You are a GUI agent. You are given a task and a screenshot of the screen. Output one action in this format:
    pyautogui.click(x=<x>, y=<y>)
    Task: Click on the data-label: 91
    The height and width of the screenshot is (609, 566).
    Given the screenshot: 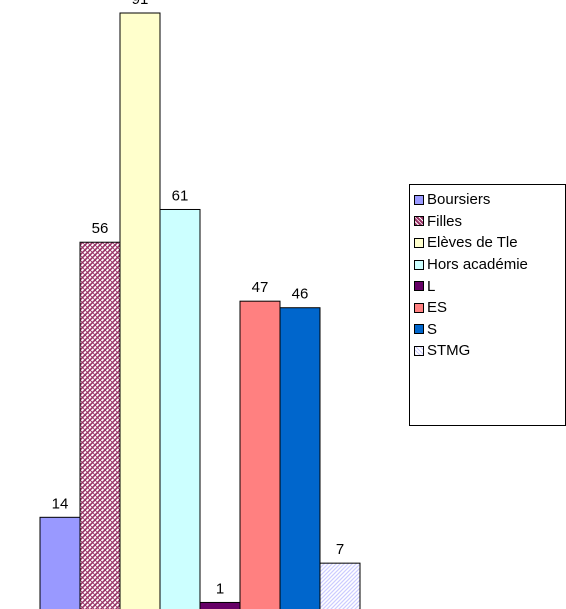 What is the action you would take?
    pyautogui.click(x=140, y=4)
    